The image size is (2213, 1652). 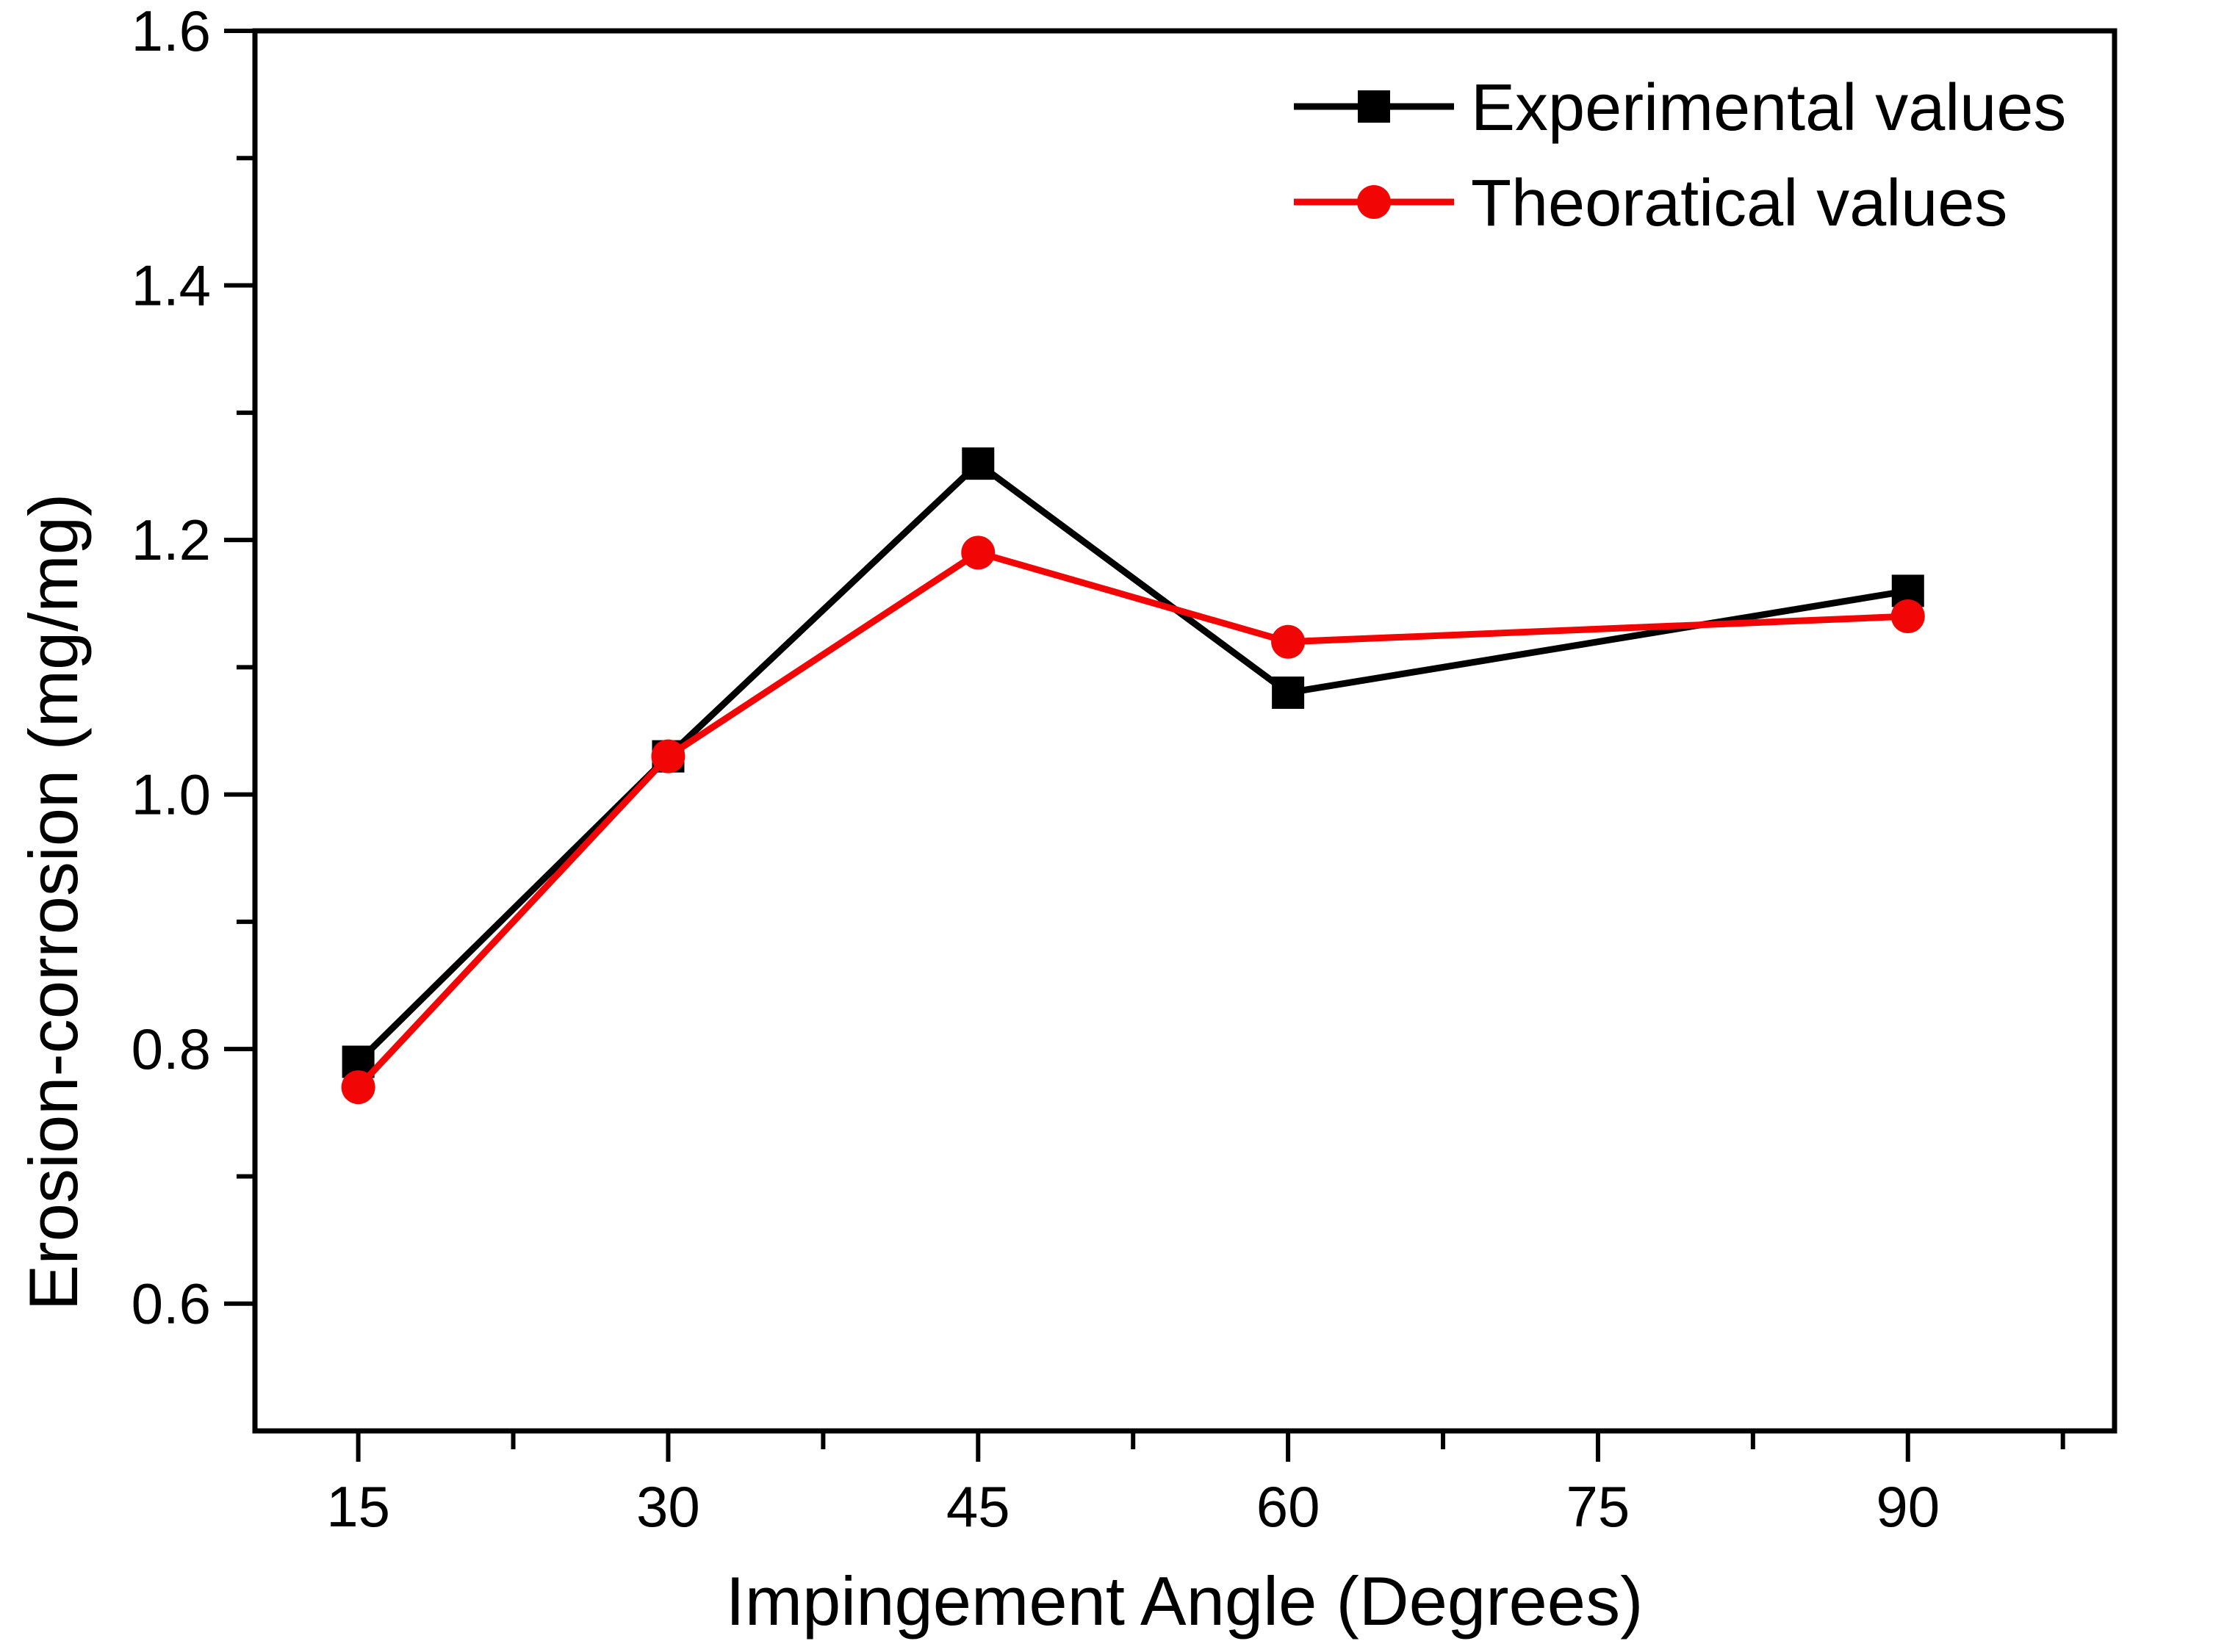 I want to click on x-tick-label: 75, so click(x=1598, y=1506).